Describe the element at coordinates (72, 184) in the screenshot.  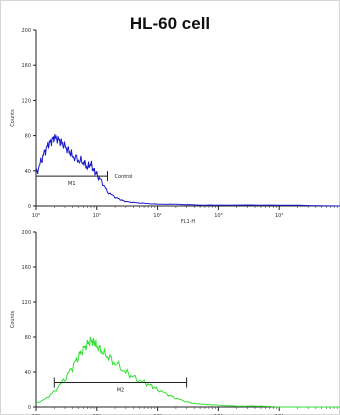
I see `gate-label: M1` at that location.